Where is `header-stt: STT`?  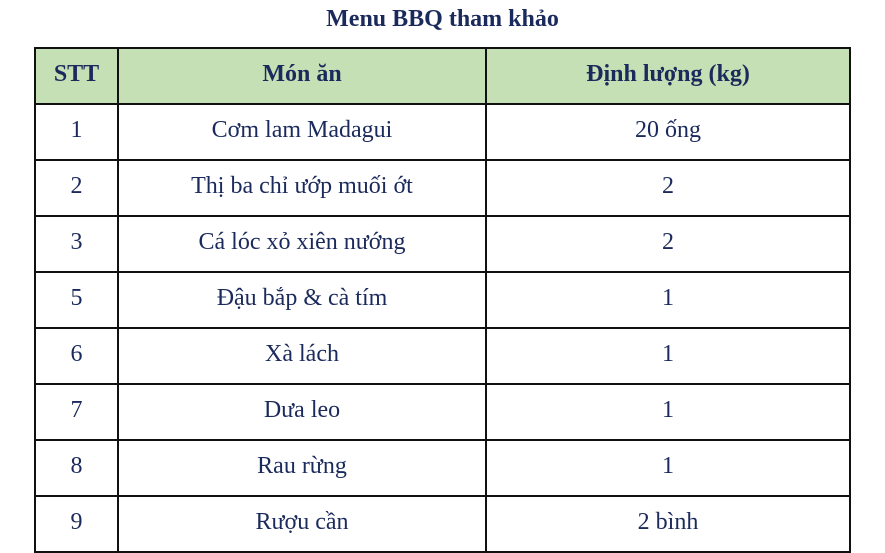
header-stt: STT is located at coordinates (76, 76).